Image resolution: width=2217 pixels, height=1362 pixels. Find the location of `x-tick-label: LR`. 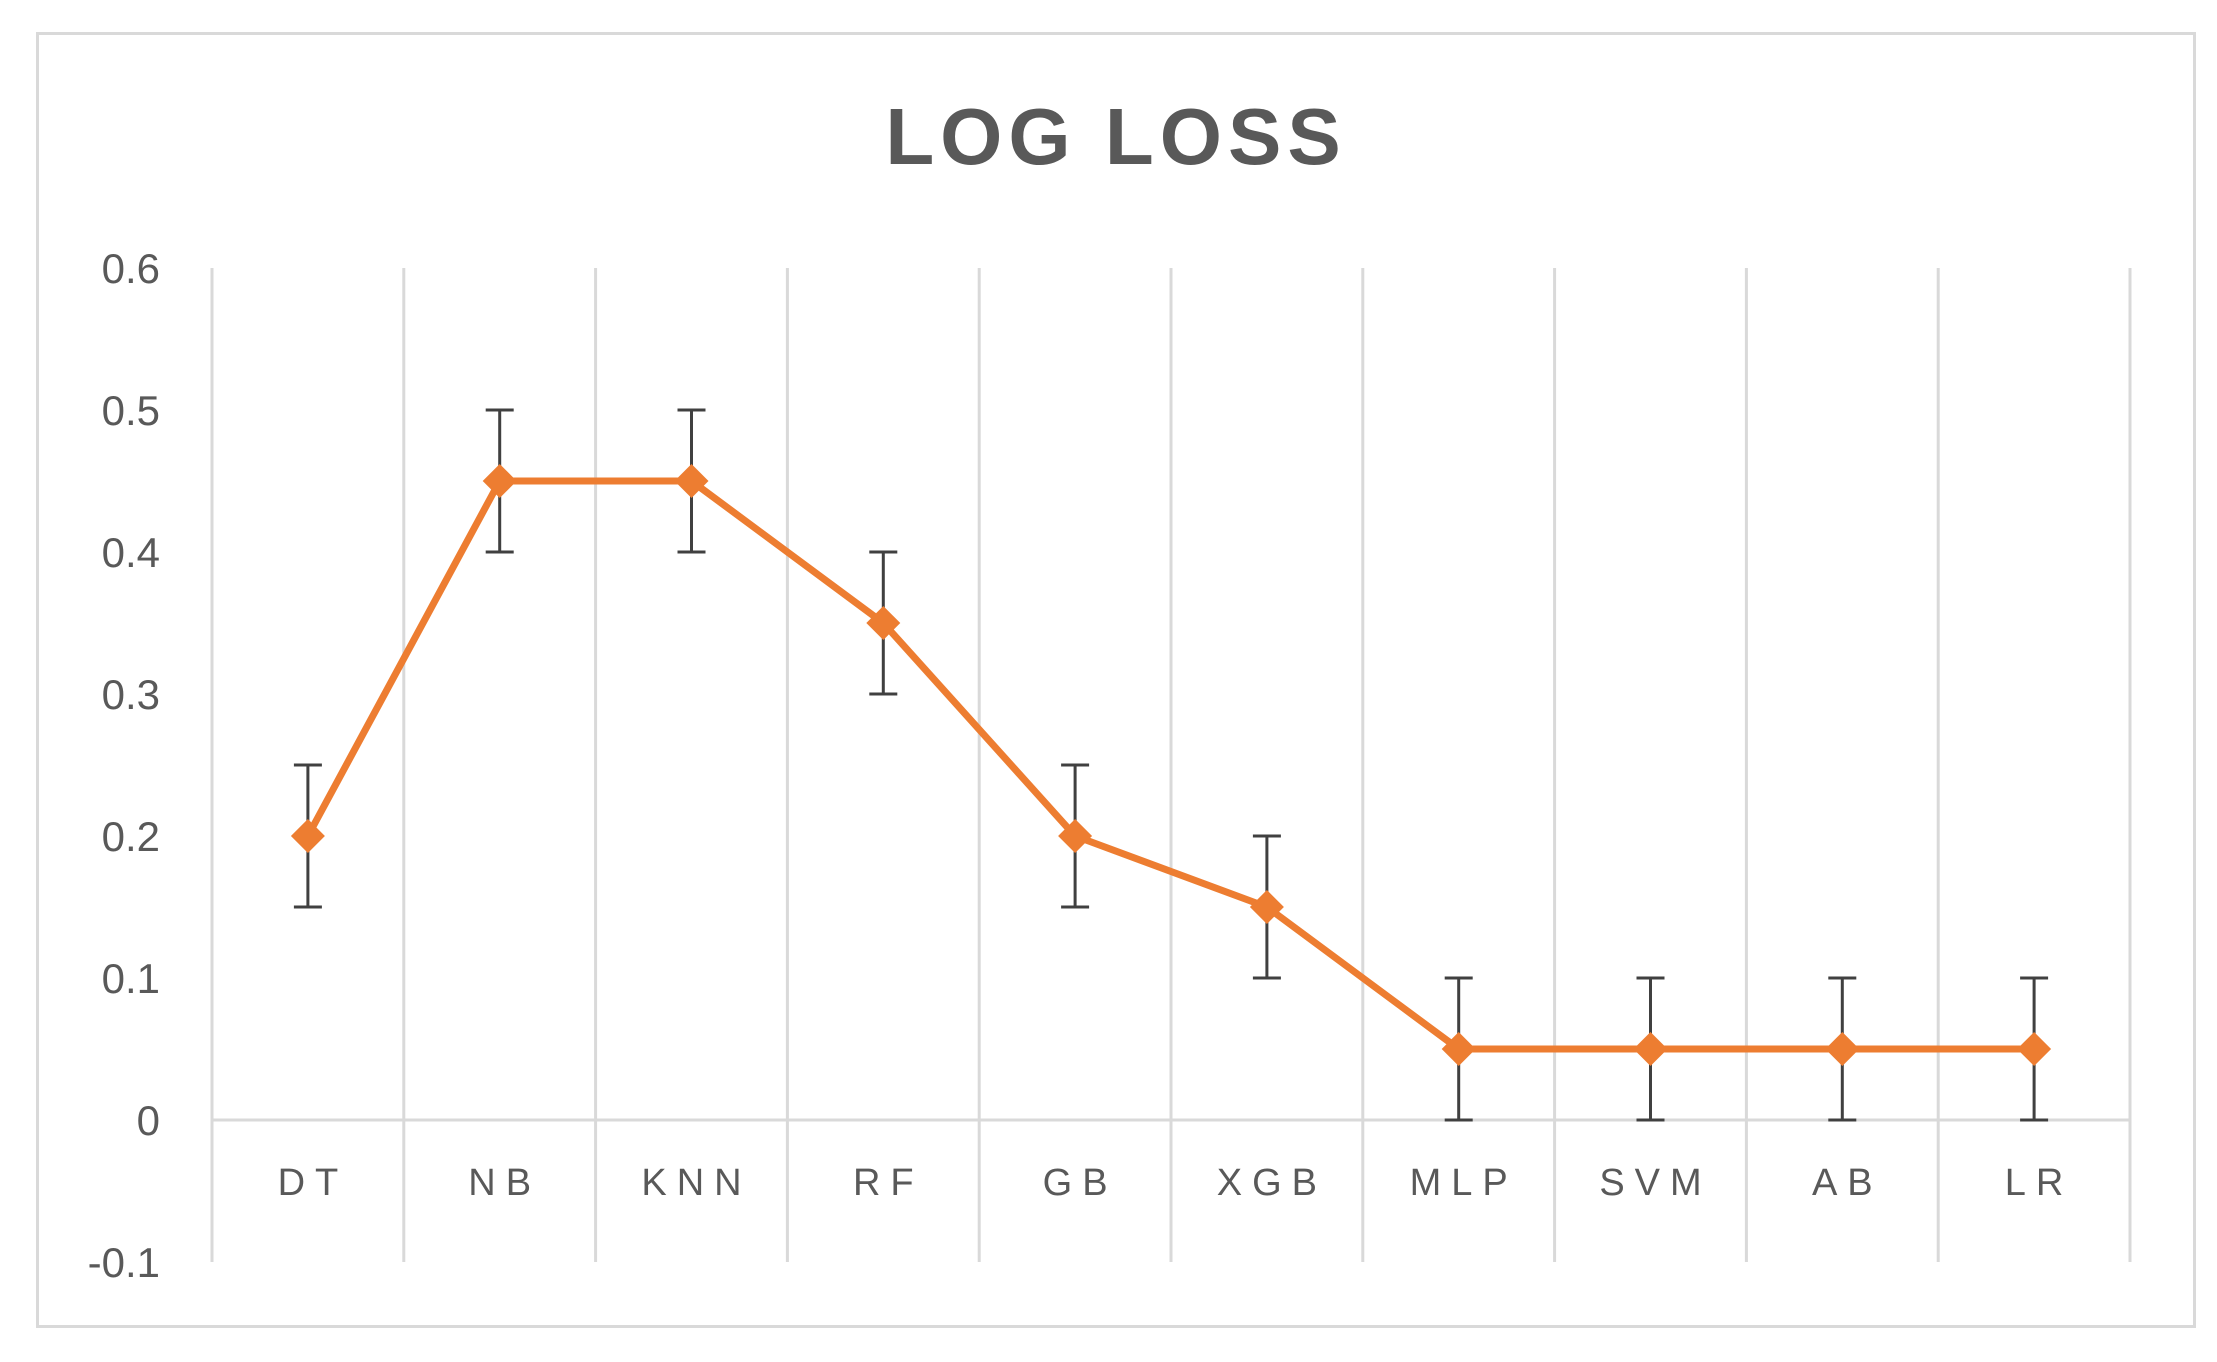

x-tick-label: LR is located at coordinates (2039, 1183).